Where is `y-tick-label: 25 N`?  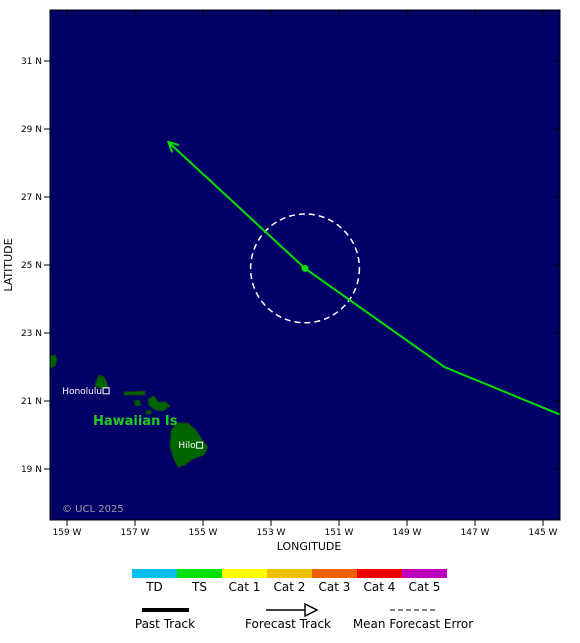
y-tick-label: 25 N is located at coordinates (31, 266).